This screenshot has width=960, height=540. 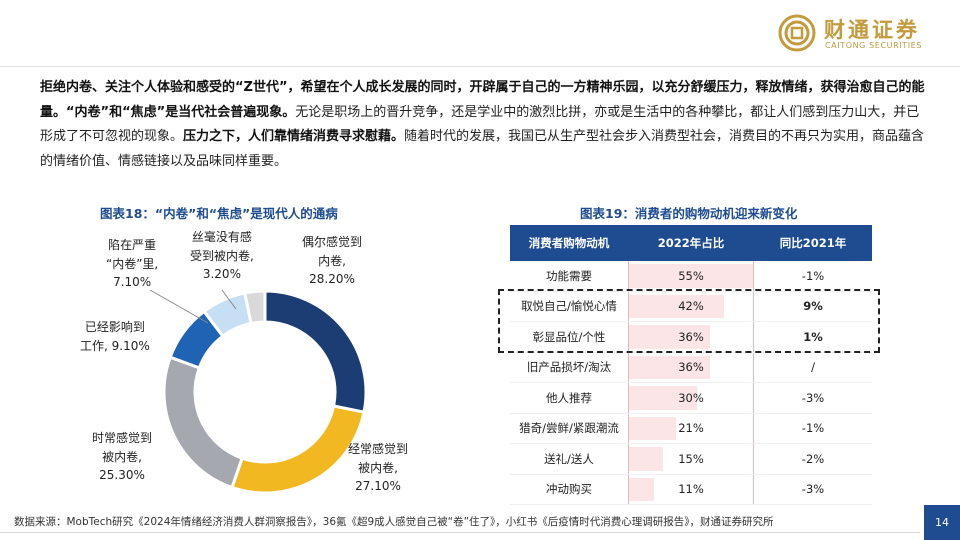 I want to click on cell-share: 11%, so click(x=691, y=489).